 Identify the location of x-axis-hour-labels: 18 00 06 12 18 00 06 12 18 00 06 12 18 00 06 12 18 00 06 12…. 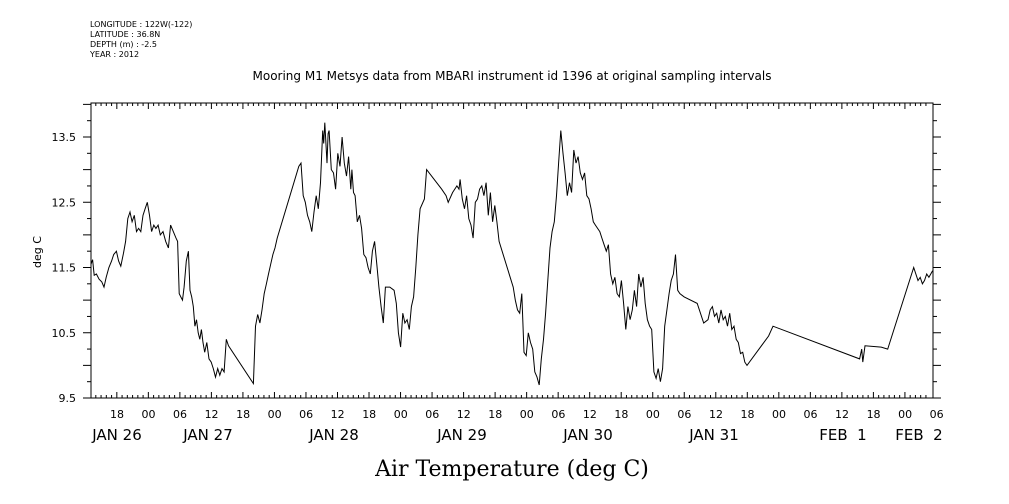
(527, 414).